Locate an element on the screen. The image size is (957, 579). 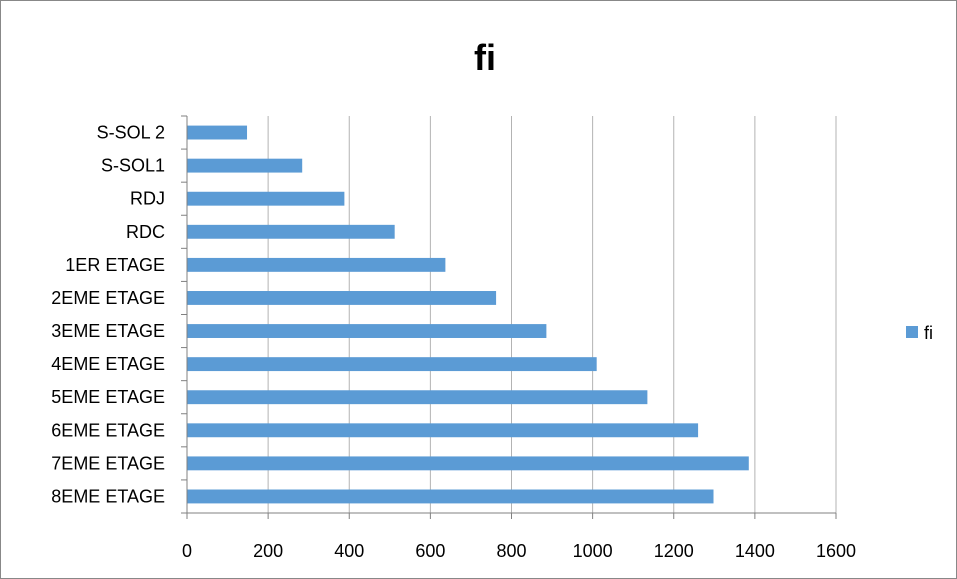
legend: fi is located at coordinates (919, 333).